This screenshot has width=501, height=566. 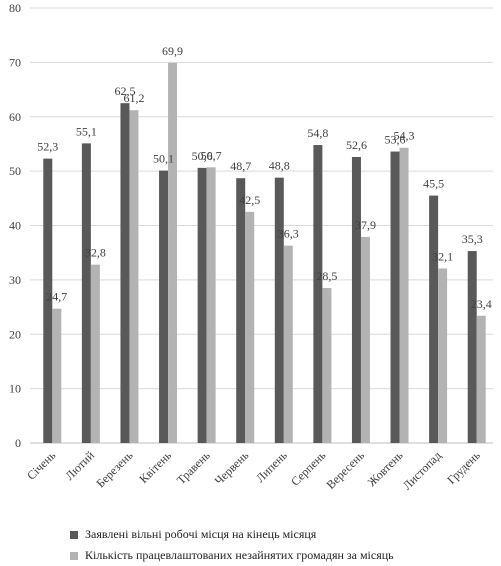 What do you see at coordinates (345, 470) in the screenshot?
I see `x-tick-label: Вересень` at bounding box center [345, 470].